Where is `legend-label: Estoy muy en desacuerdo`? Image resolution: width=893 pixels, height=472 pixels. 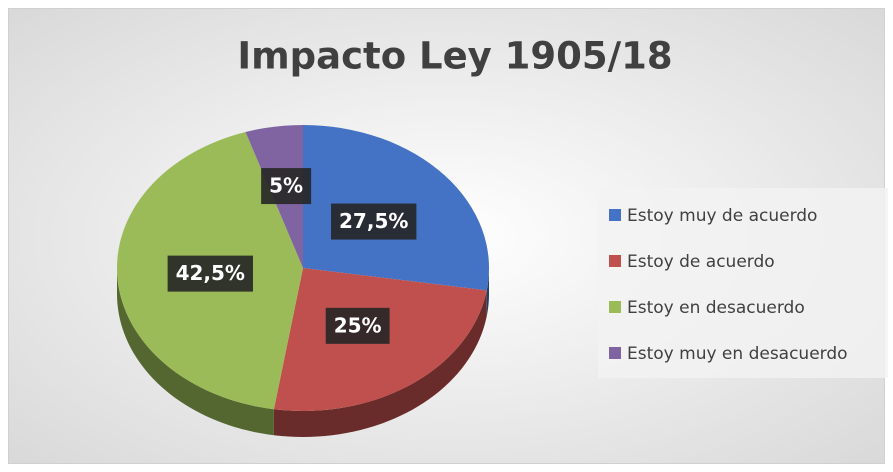 legend-label: Estoy muy en desacuerdo is located at coordinates (737, 354).